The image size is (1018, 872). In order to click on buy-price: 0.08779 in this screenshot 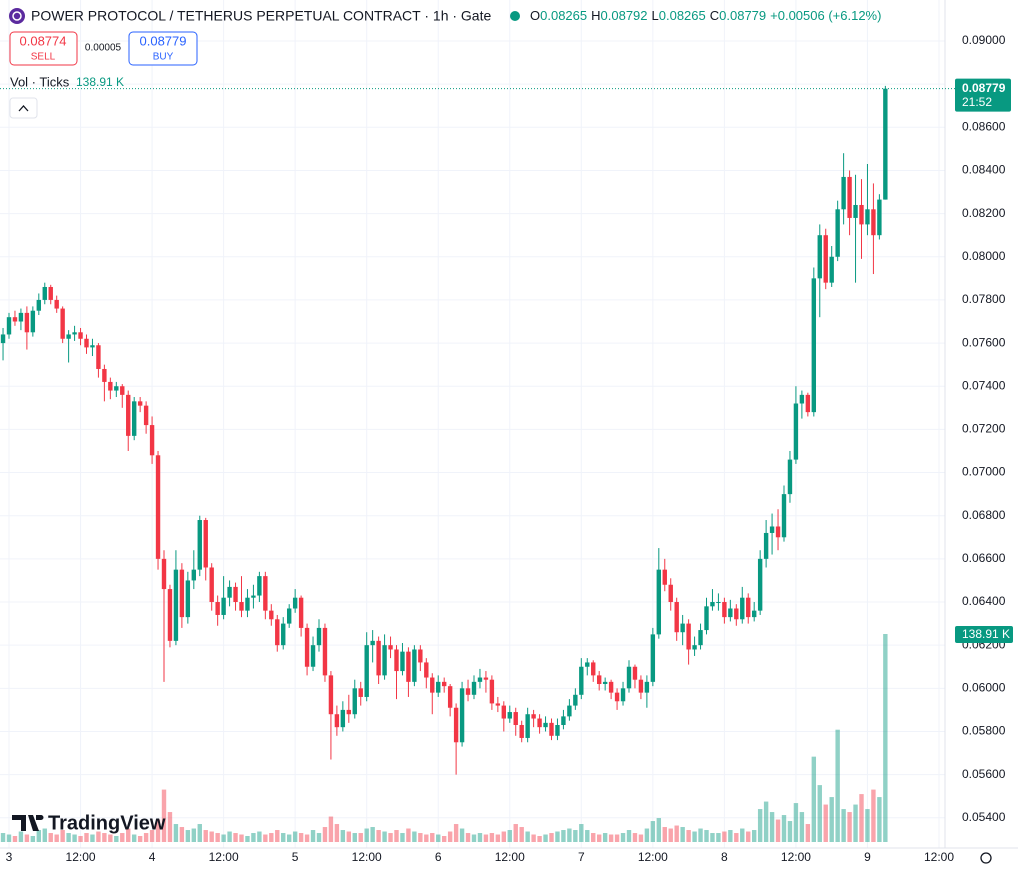, I will do `click(163, 40)`.